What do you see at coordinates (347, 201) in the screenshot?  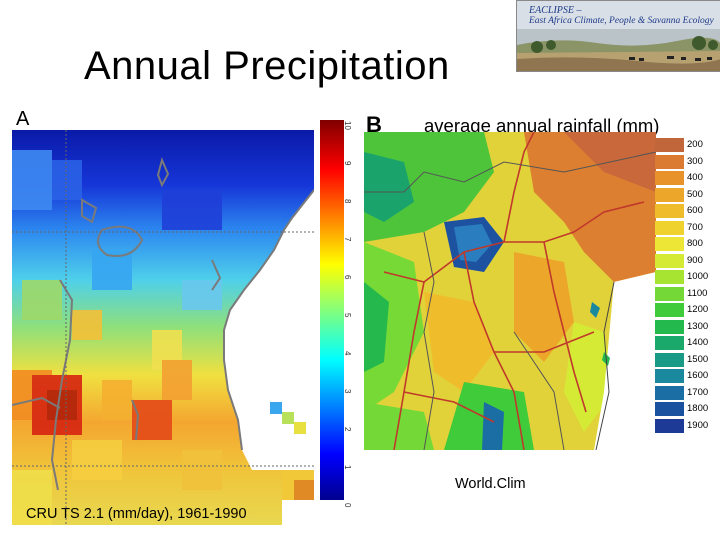 I see `cb-tick-8: 8` at bounding box center [347, 201].